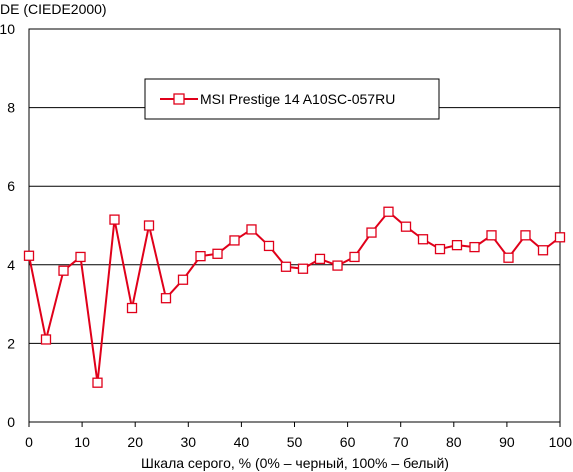 Image resolution: width=573 pixels, height=472 pixels. What do you see at coordinates (179, 99) in the screenshot?
I see `legend-marker-swatch` at bounding box center [179, 99].